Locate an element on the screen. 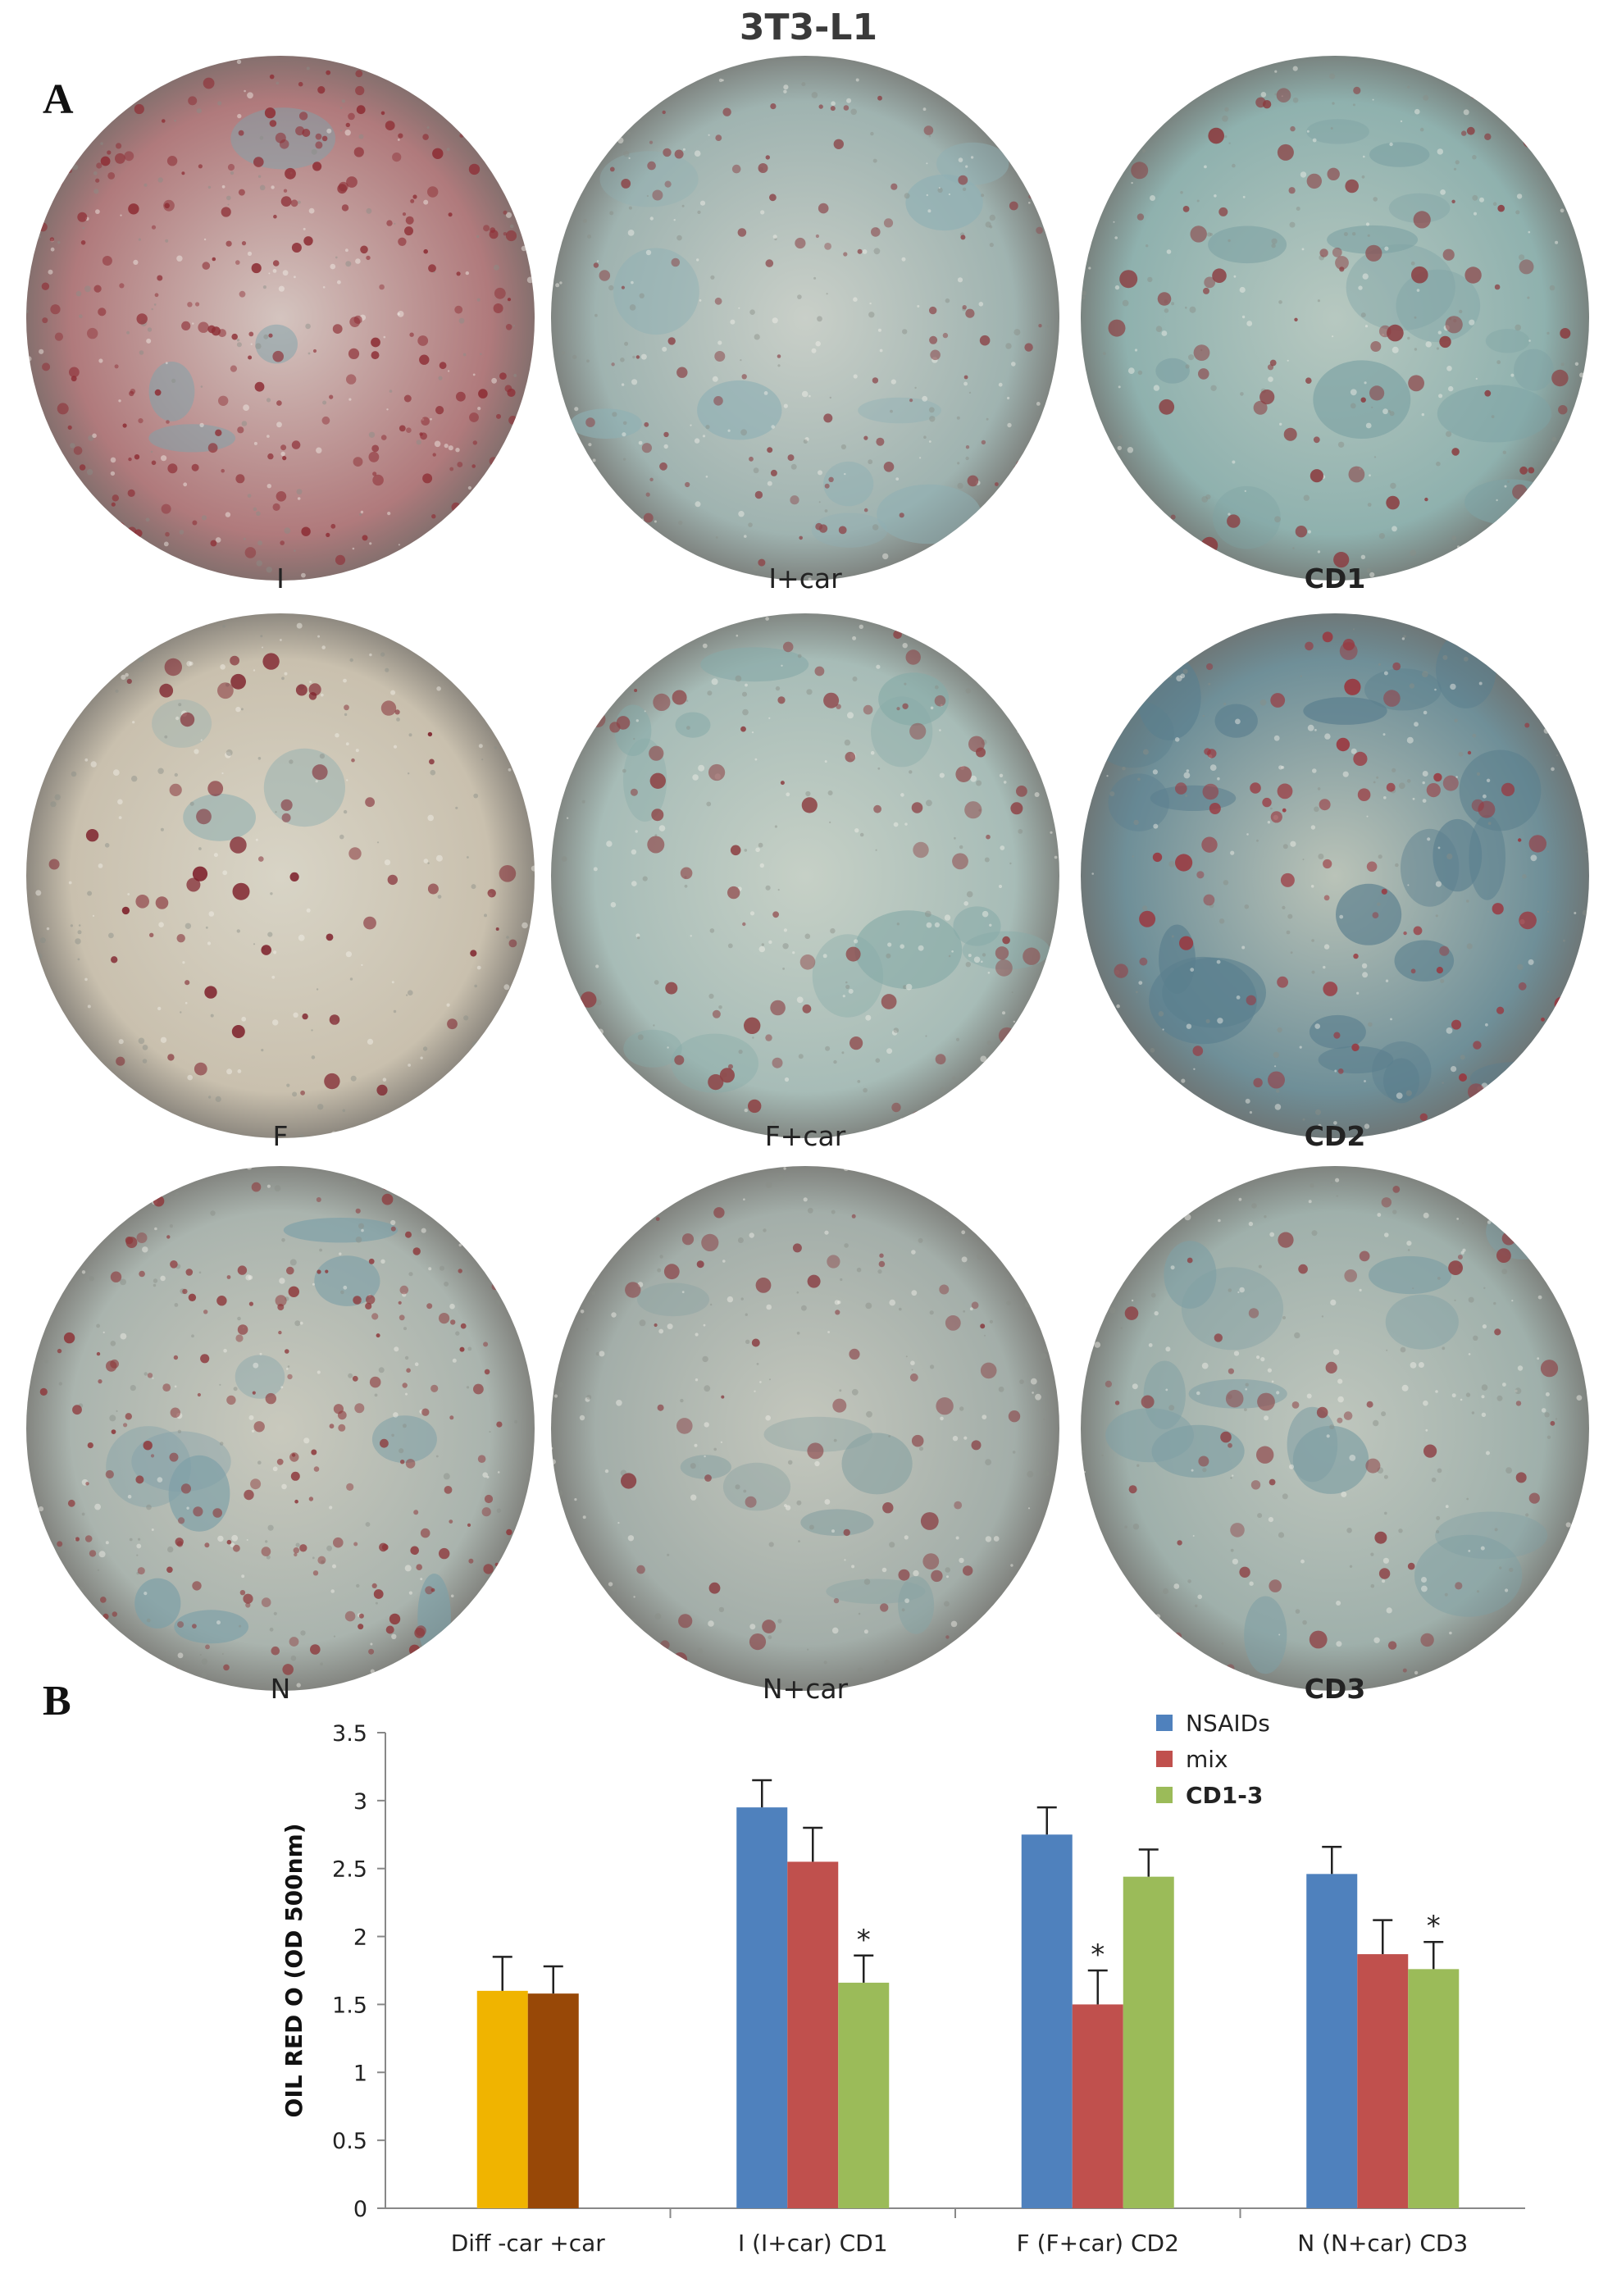  y-tick-label: 0.5 is located at coordinates (349, 2141).